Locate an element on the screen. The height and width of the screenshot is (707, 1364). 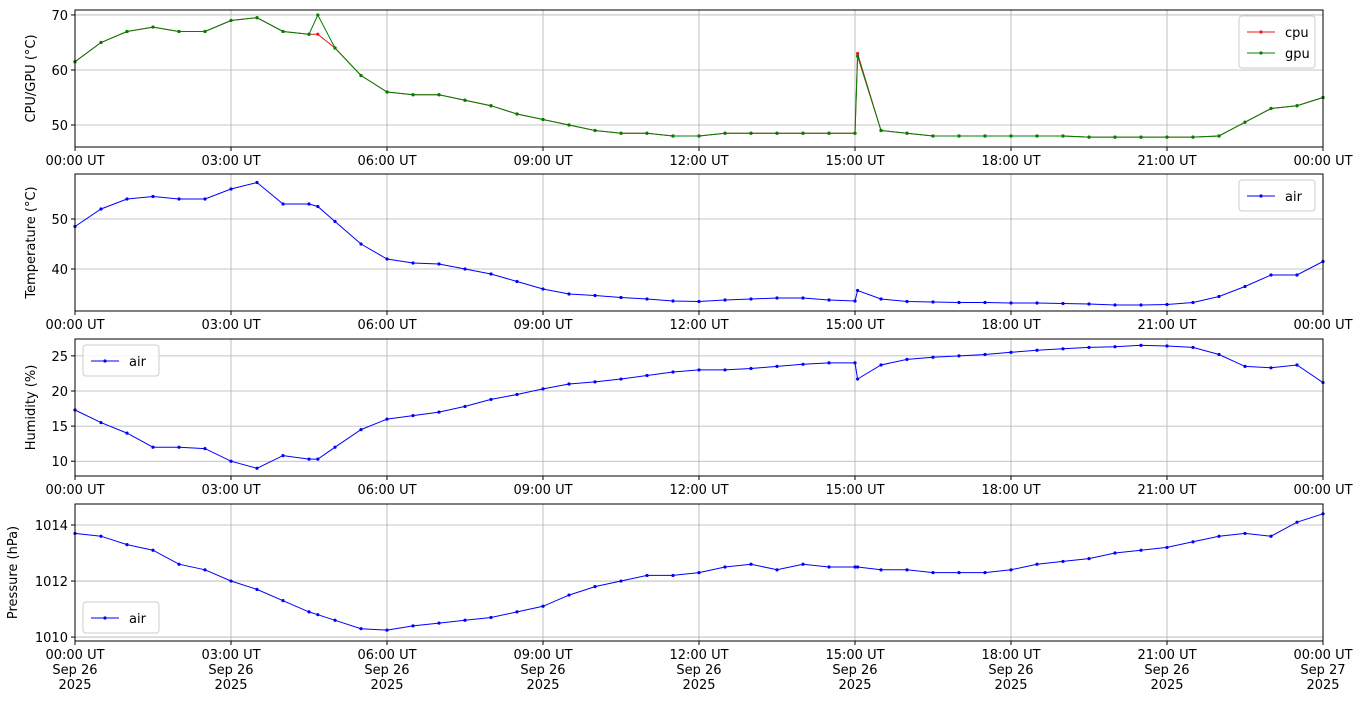
y-tick-label: 1010 is located at coordinates (51, 638).